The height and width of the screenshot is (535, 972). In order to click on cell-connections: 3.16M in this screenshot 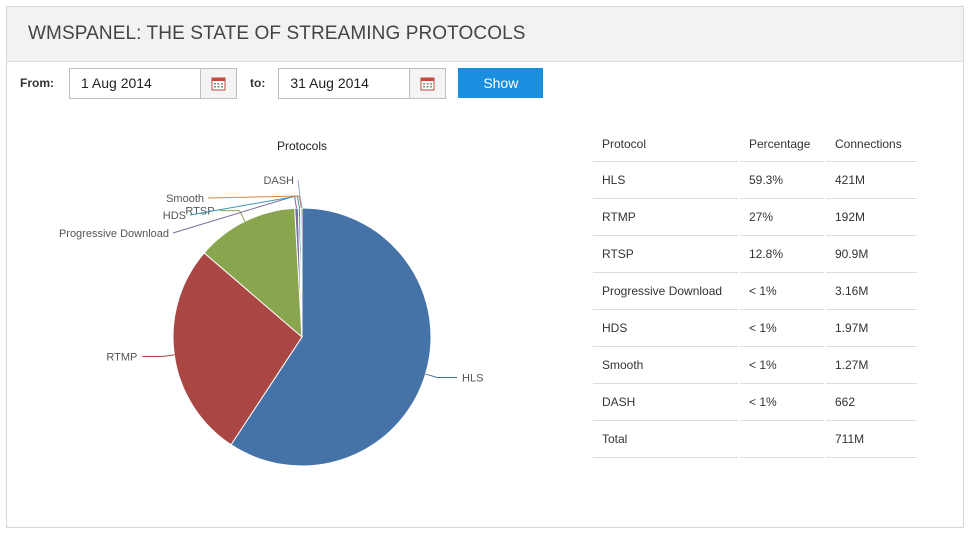, I will do `click(870, 291)`.